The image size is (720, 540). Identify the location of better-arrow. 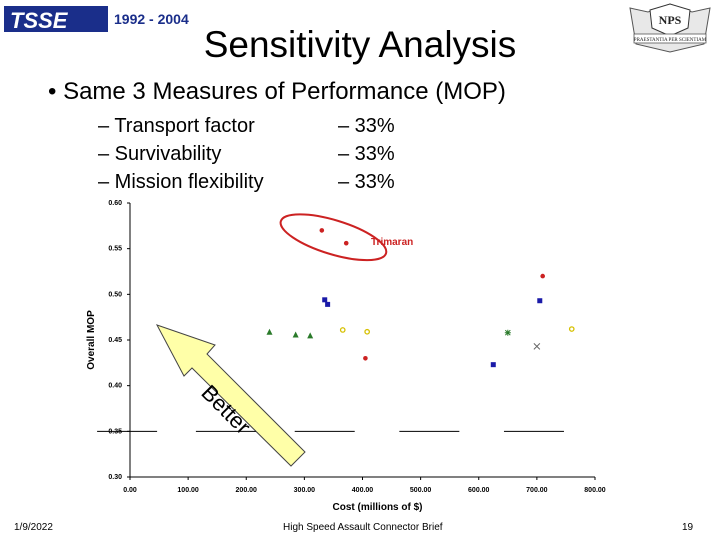
(230, 395).